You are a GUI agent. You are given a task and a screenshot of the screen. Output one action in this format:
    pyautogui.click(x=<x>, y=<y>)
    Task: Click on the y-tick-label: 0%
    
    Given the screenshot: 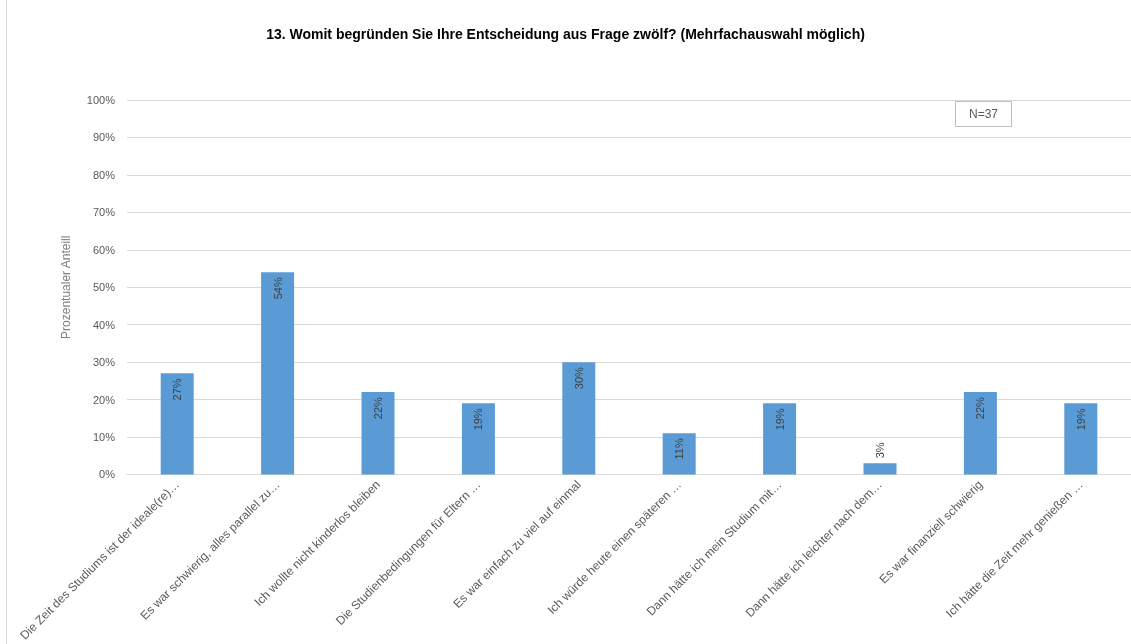 What is the action you would take?
    pyautogui.click(x=107, y=474)
    